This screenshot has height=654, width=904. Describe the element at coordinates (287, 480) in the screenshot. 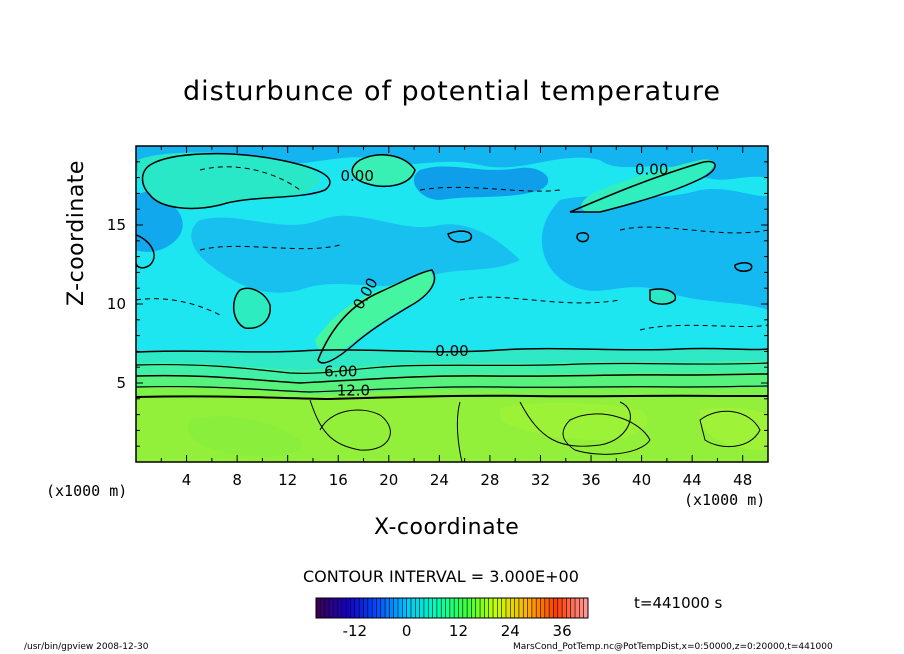

I see `x-tick-label: 12` at that location.